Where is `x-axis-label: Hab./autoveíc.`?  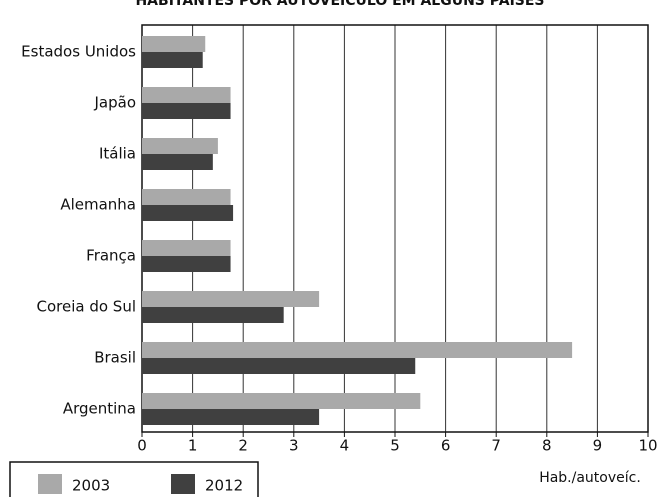
x-axis-label: Hab./autoveíc. is located at coordinates (590, 478).